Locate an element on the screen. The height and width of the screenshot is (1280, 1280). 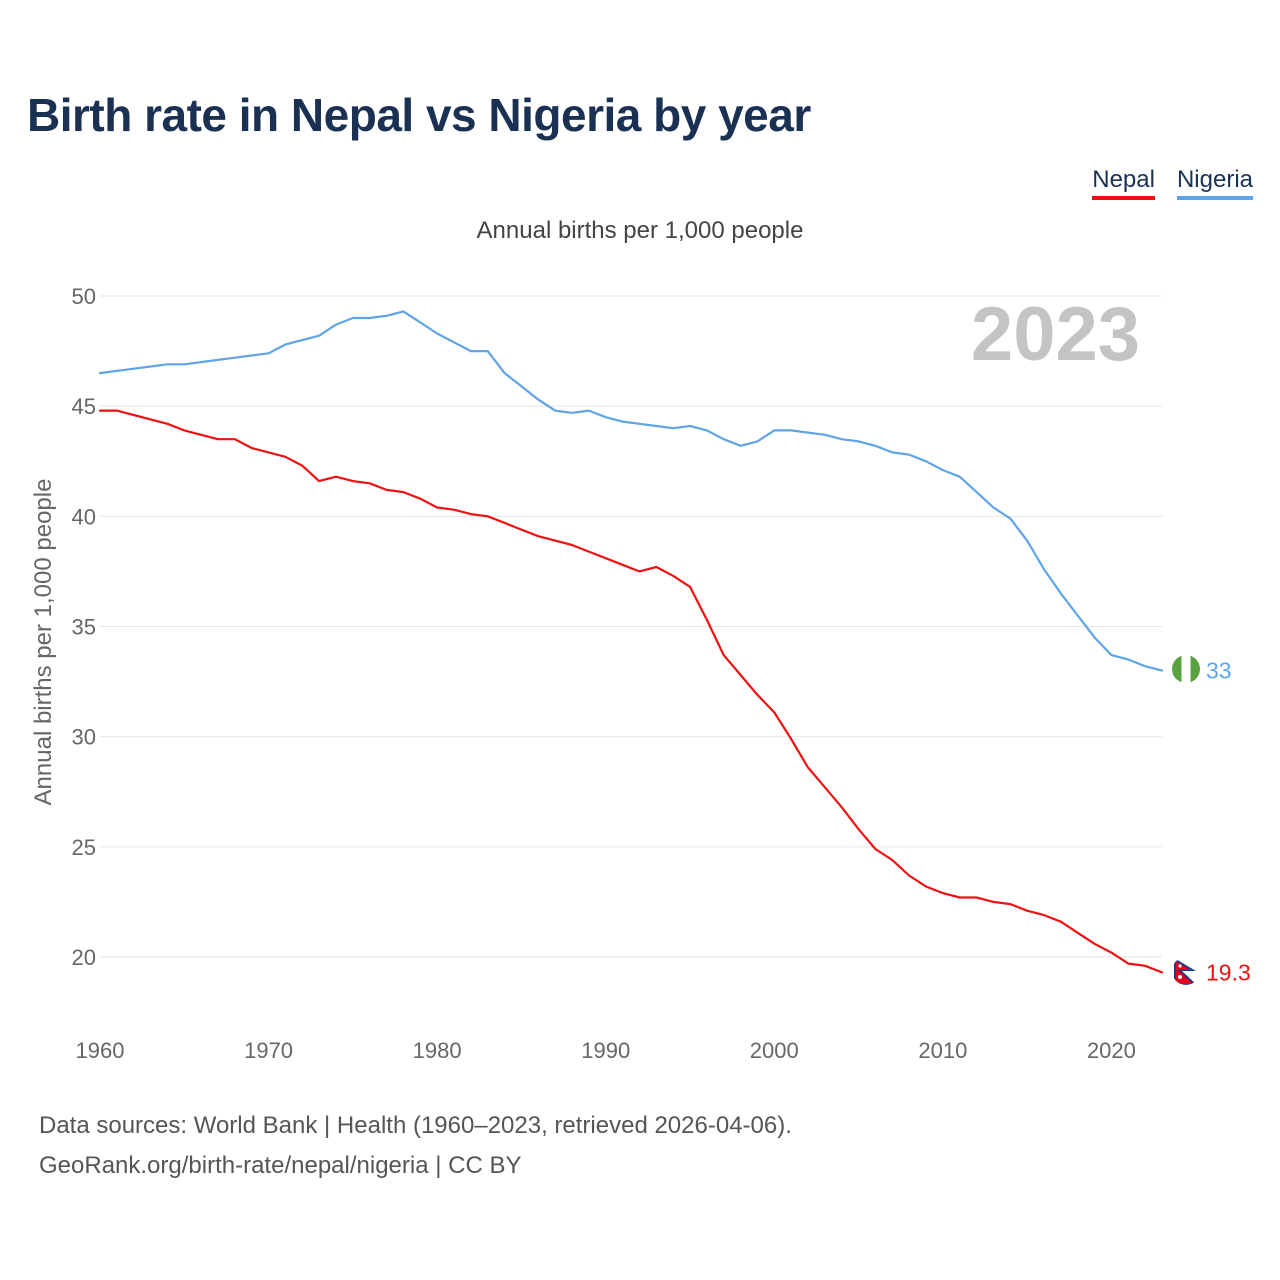
y-tick-label: 50 is located at coordinates (84, 296).